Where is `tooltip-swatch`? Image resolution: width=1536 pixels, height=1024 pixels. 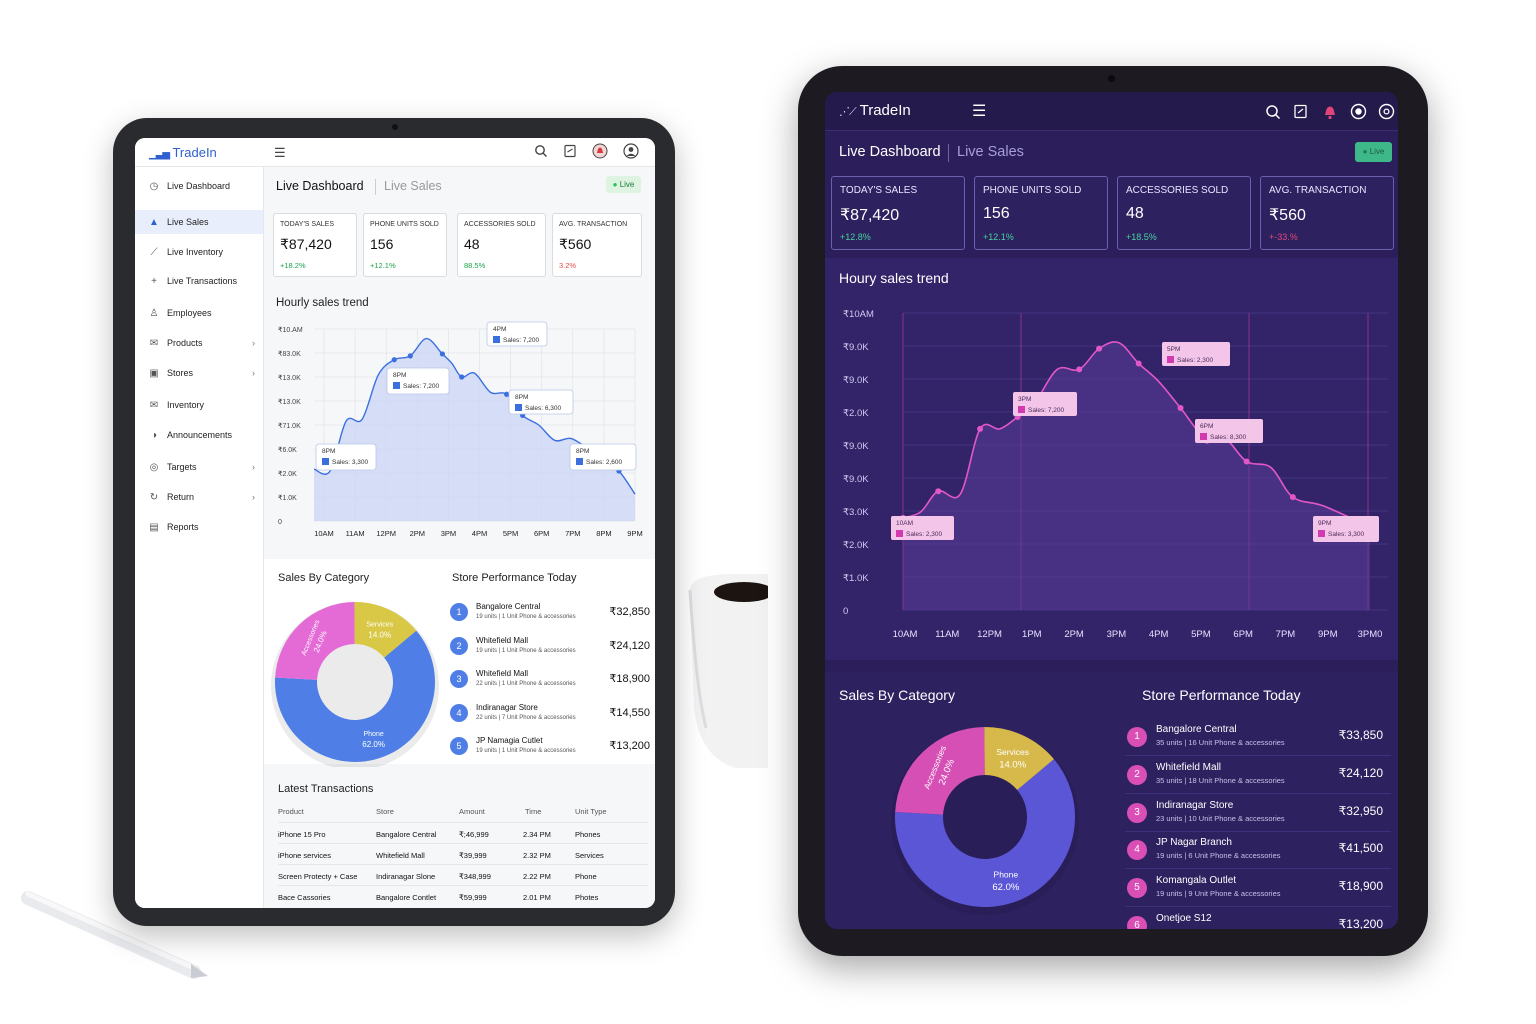
tooltip-swatch is located at coordinates (579, 461).